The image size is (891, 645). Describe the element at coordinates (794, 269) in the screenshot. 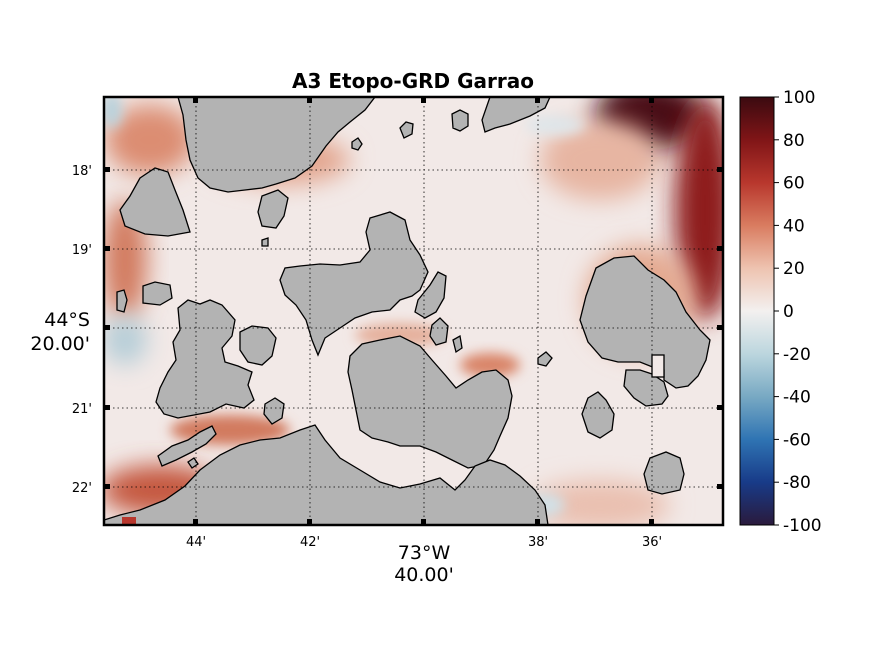

I see `colorbar-tick-label: 20` at that location.